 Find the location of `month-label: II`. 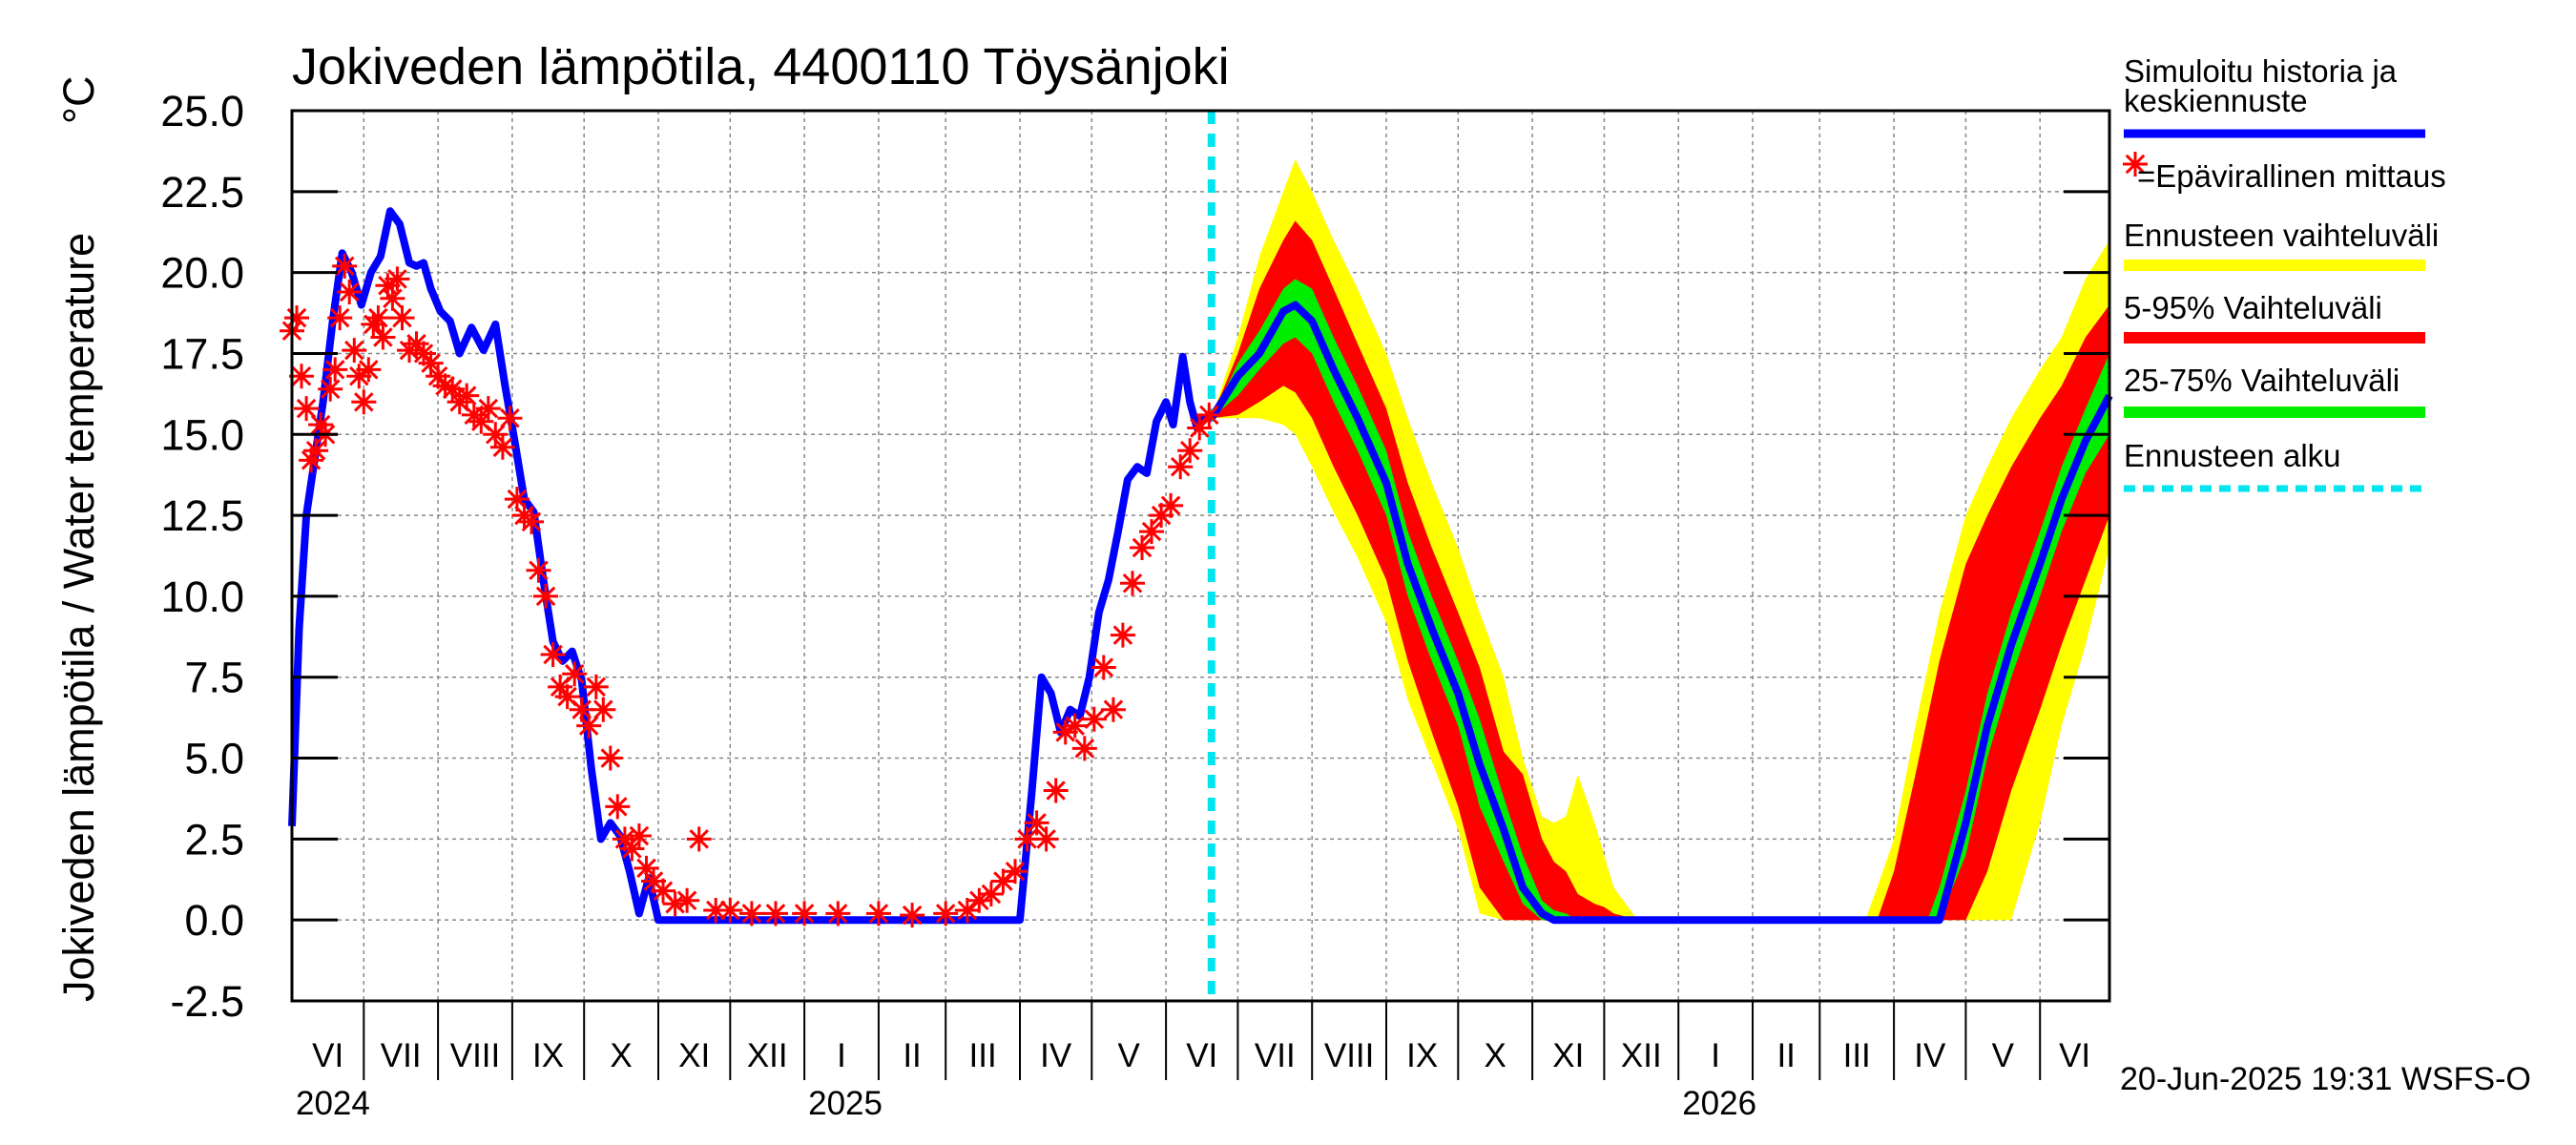

month-label: II is located at coordinates (1785, 1055).